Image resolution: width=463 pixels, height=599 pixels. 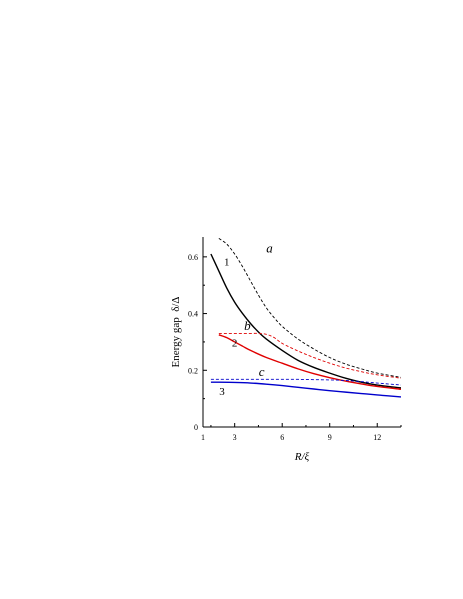 What do you see at coordinates (196, 427) in the screenshot?
I see `y-tick-label: 0` at bounding box center [196, 427].